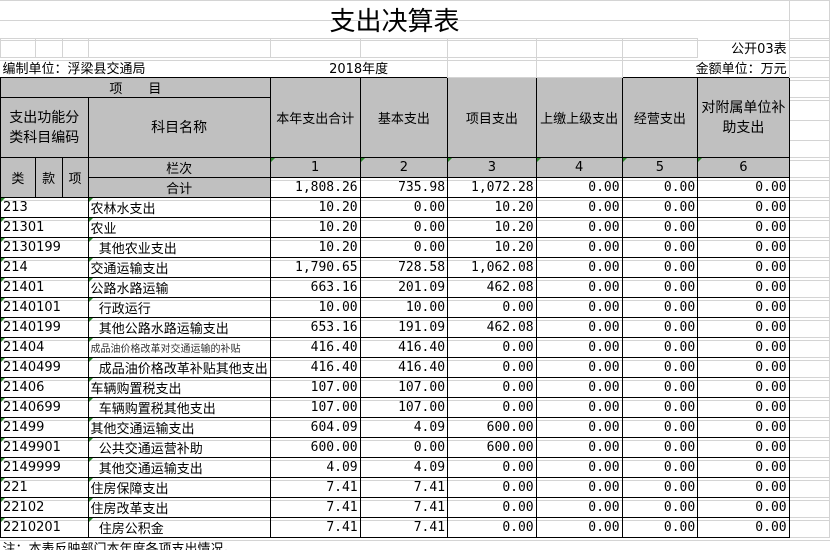 This screenshot has width=830, height=550. What do you see at coordinates (44, 387) in the screenshot?
I see `subject-code: 21406` at bounding box center [44, 387].